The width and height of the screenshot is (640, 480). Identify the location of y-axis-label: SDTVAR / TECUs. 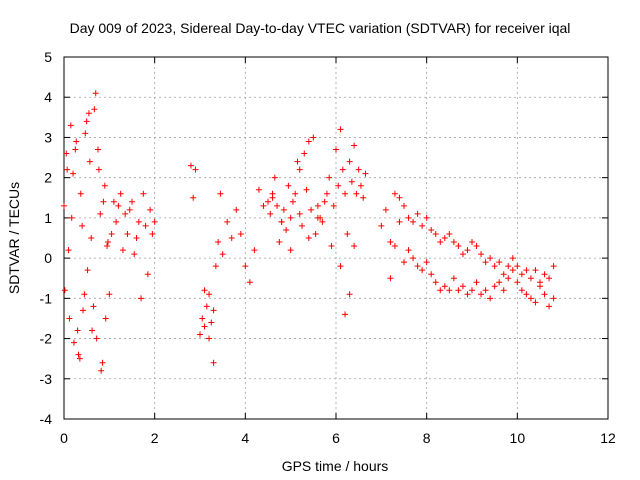
(14, 238).